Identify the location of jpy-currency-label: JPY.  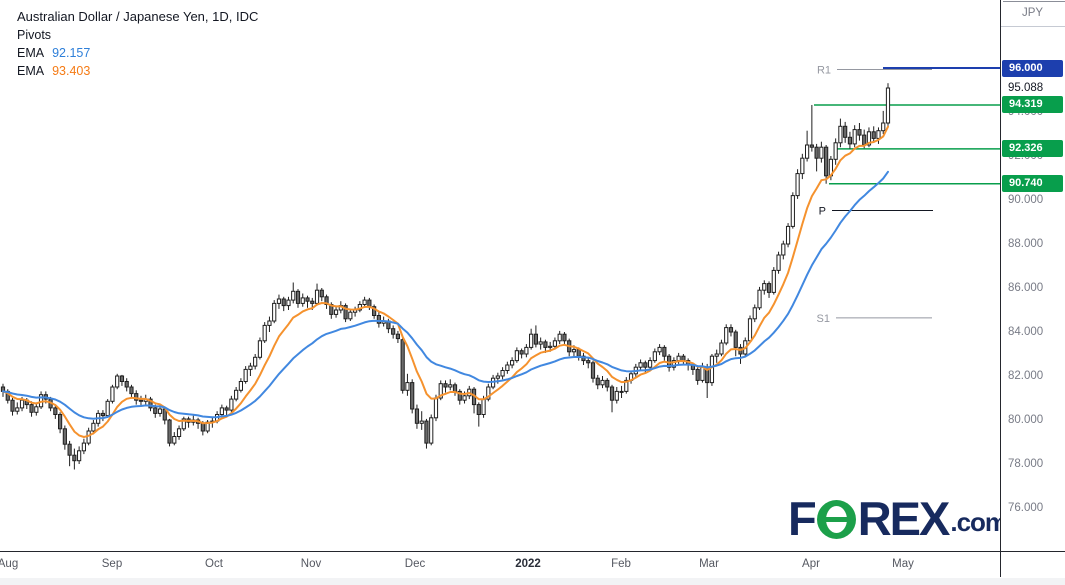
(1032, 13).